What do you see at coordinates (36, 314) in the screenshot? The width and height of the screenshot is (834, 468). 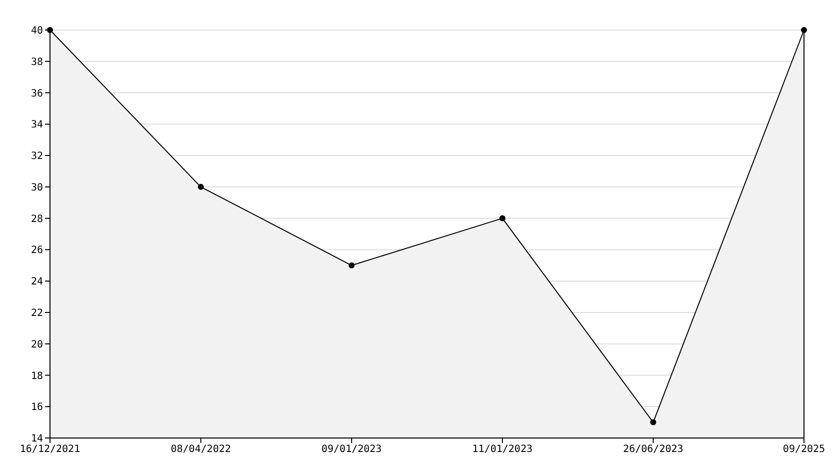 I see `y-tick-label: 22` at bounding box center [36, 314].